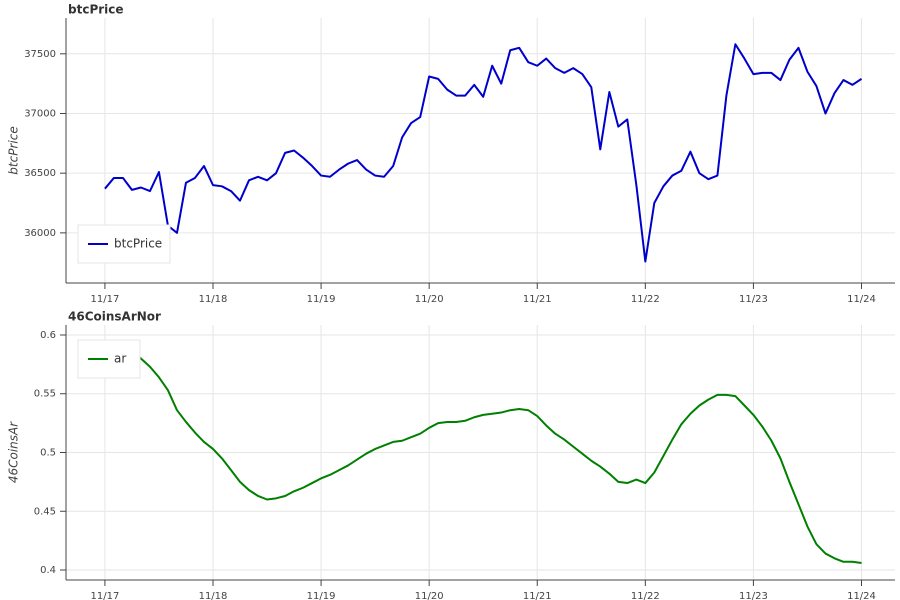  I want to click on legend-box, so click(109, 359).